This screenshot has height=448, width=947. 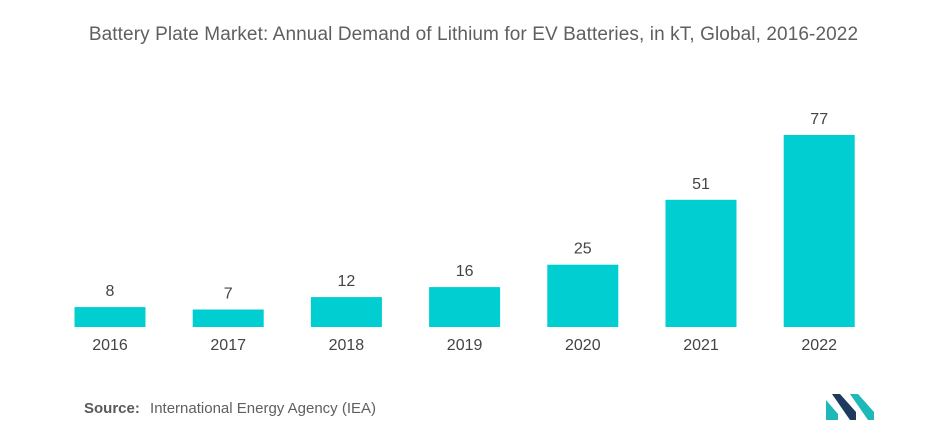 I want to click on x-tick-label-2020: 2020, so click(x=583, y=345).